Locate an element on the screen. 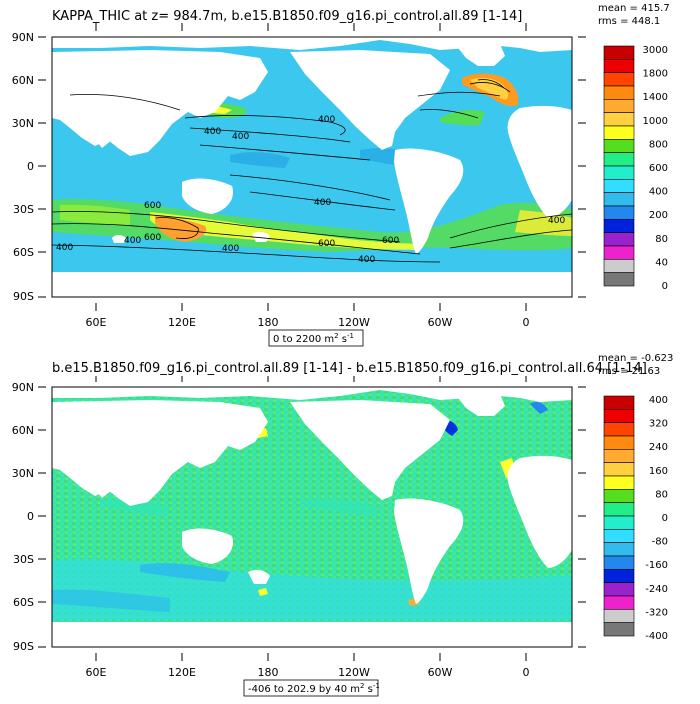 The height and width of the screenshot is (704, 700). range-label: 0 to 2200 m2 s-1 is located at coordinates (313, 338).